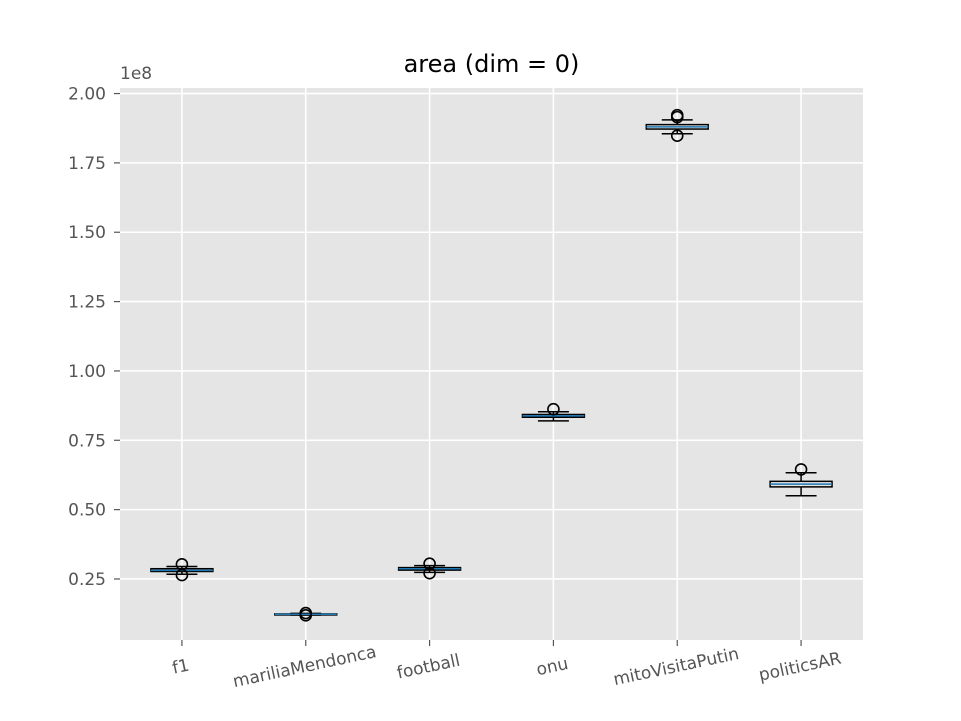 The width and height of the screenshot is (961, 721). I want to click on box-mitoVisitaPutin, so click(677, 125).